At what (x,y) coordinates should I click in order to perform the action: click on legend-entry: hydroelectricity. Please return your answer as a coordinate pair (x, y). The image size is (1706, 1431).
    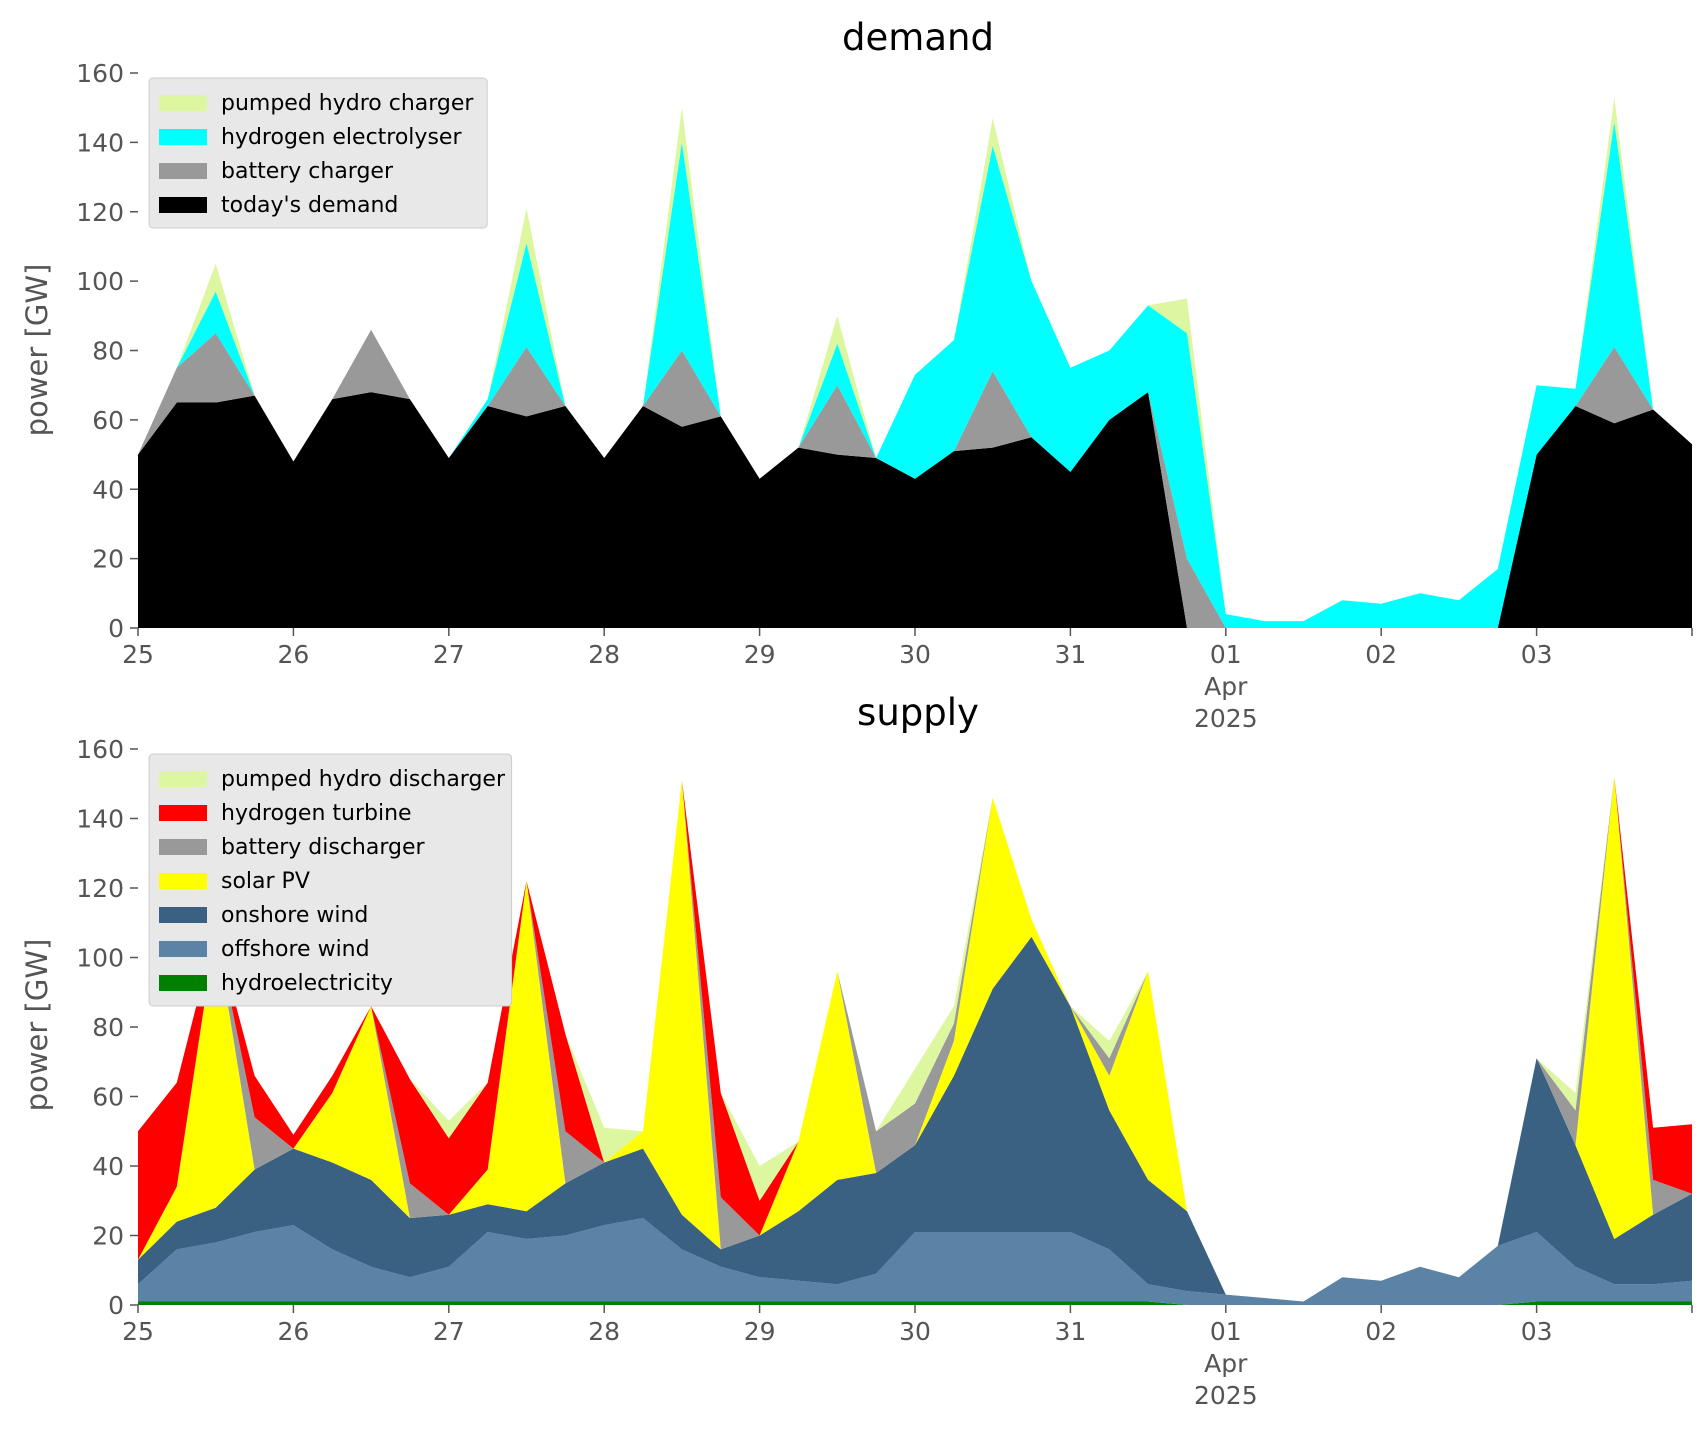
    Looking at the image, I should click on (307, 983).